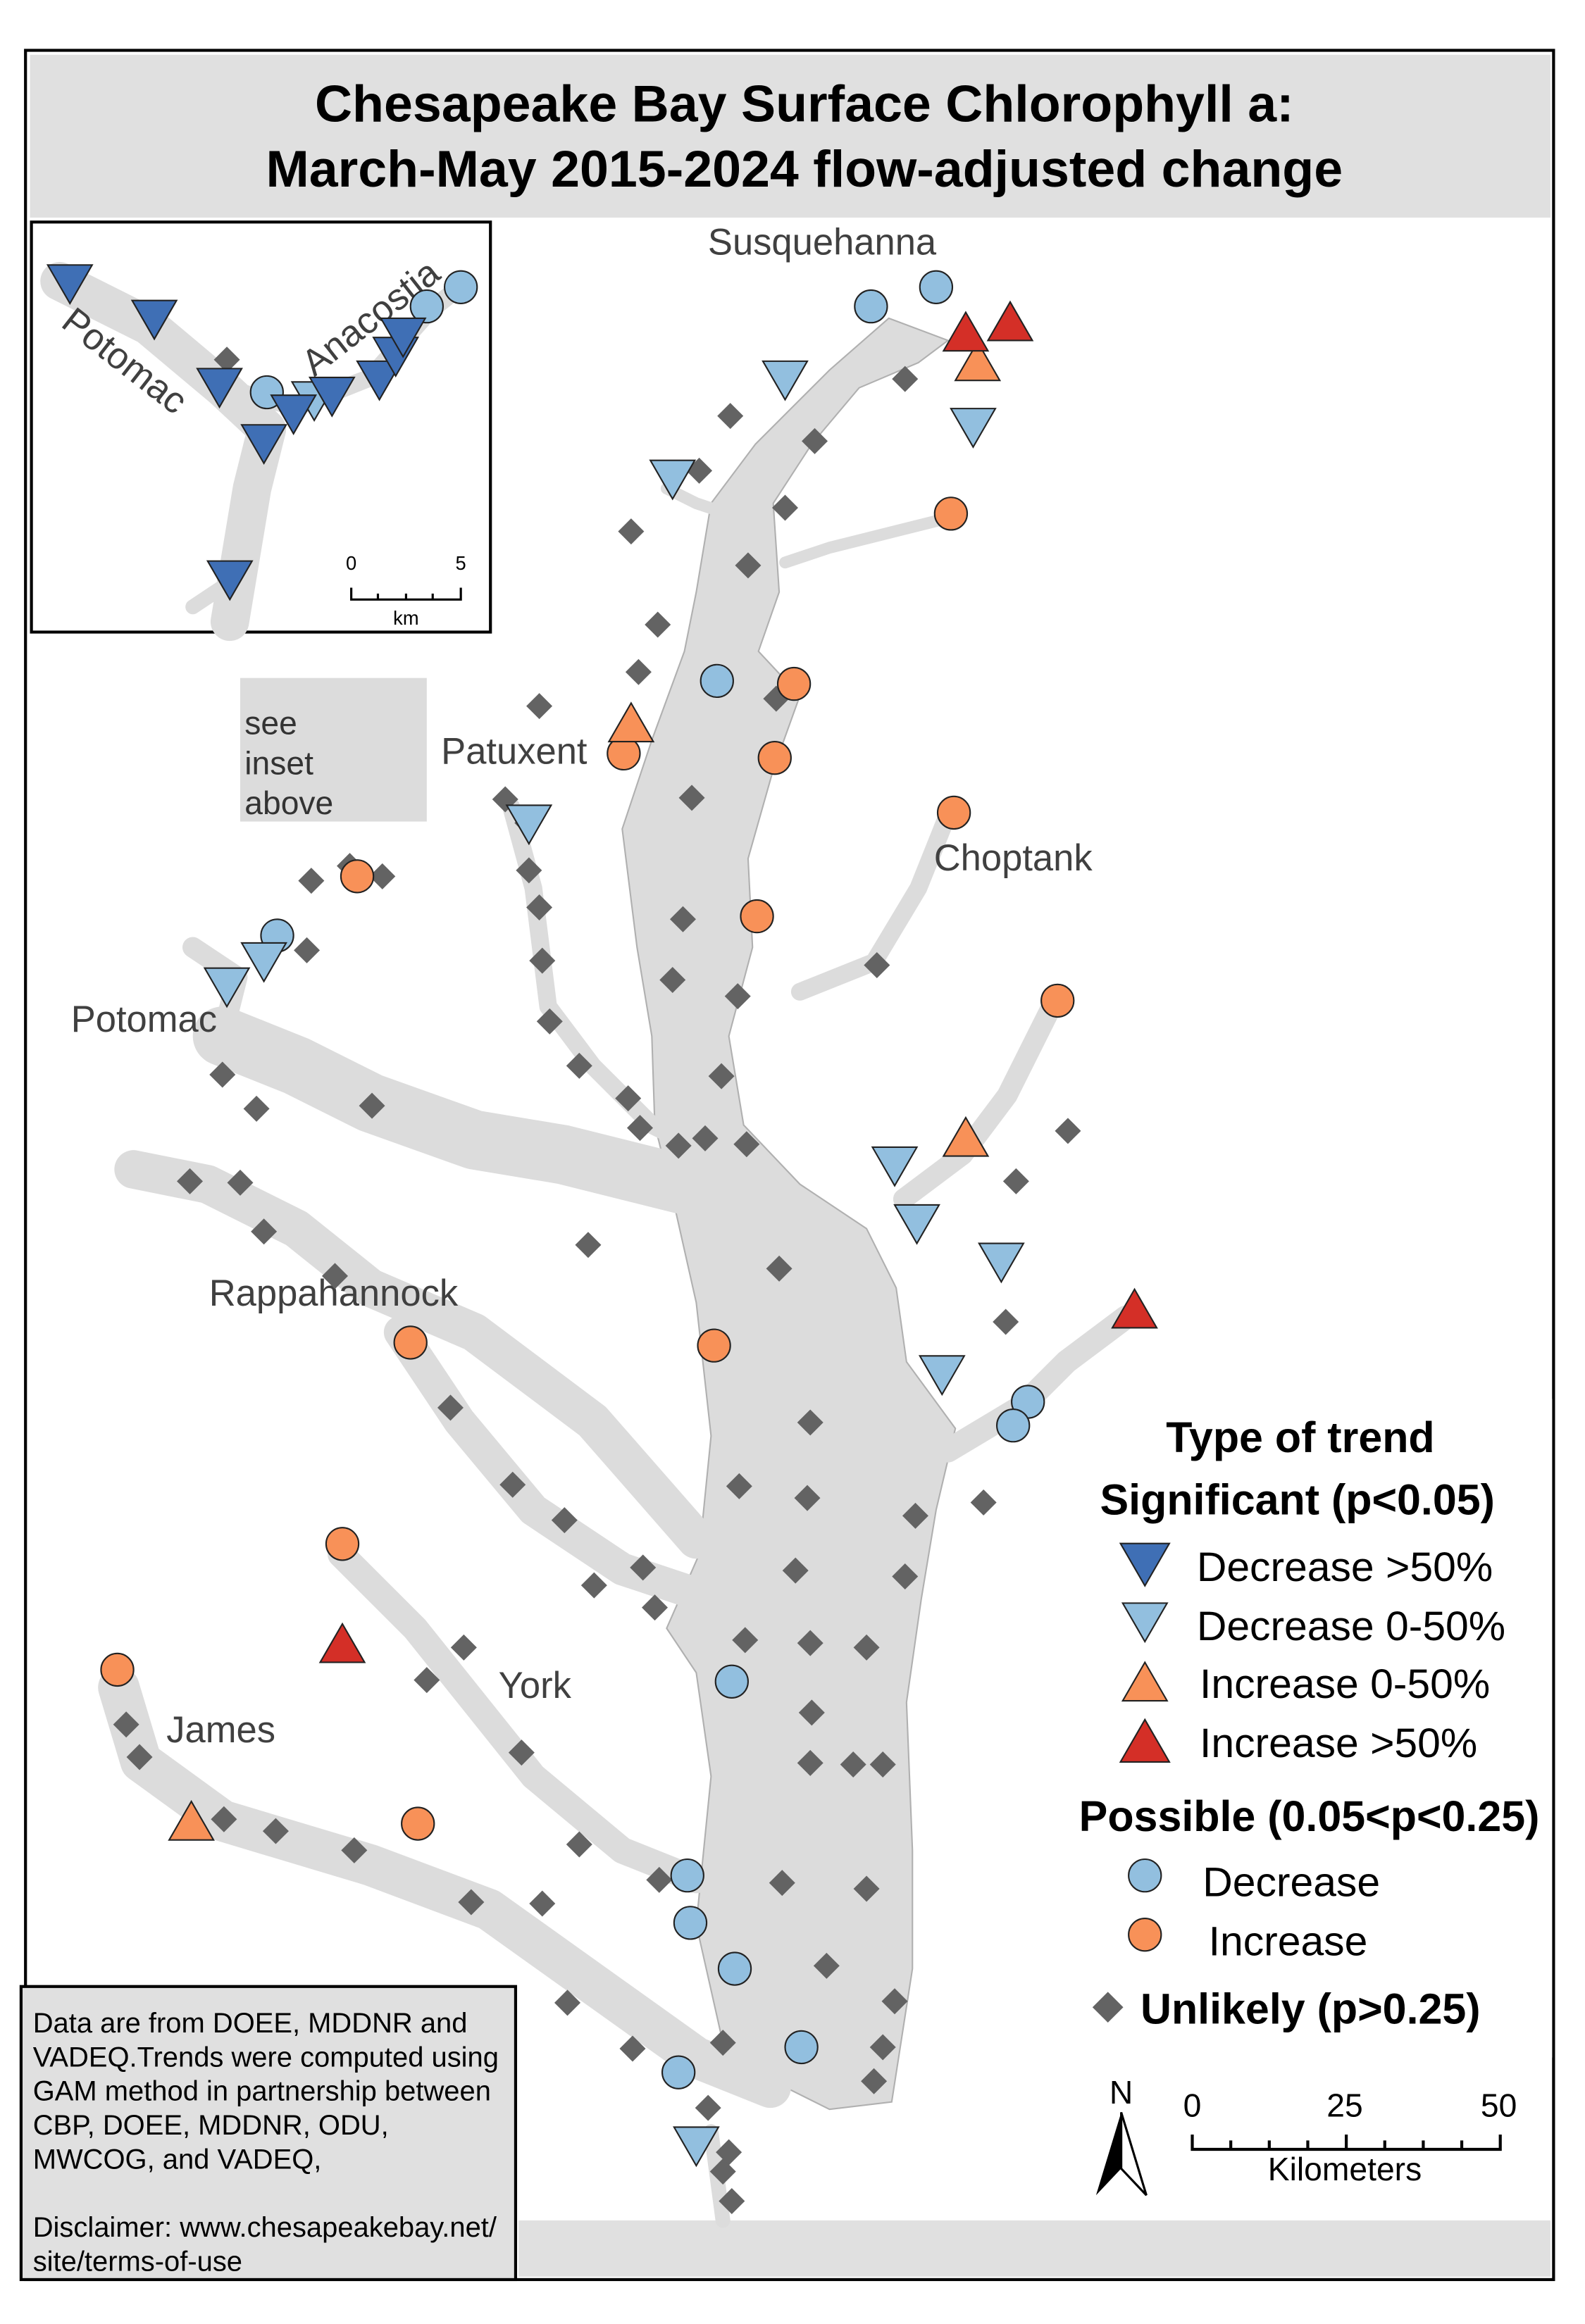 Image resolution: width=1585 pixels, height=2324 pixels. What do you see at coordinates (1121, 2135) in the screenshot?
I see `north-arrow: N` at bounding box center [1121, 2135].